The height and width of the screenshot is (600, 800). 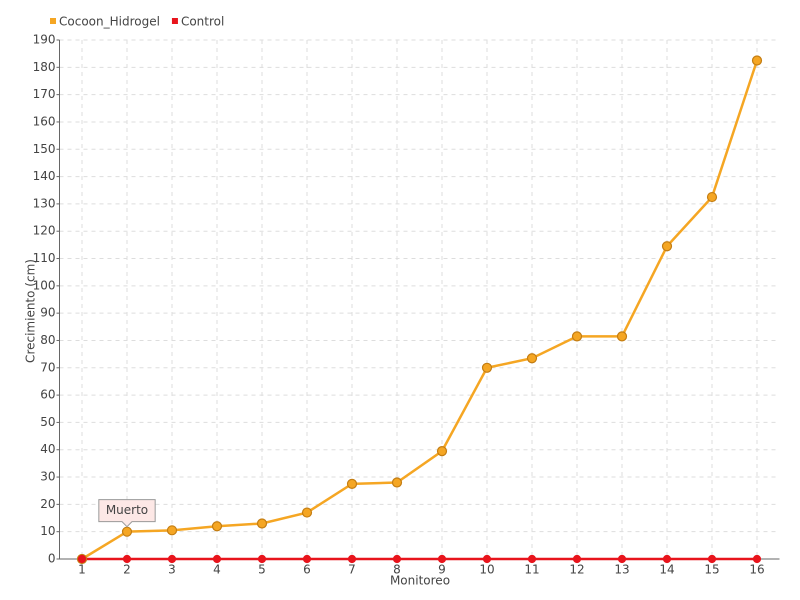 What do you see at coordinates (44, 203) in the screenshot?
I see `y-tick-label: 130` at bounding box center [44, 203].